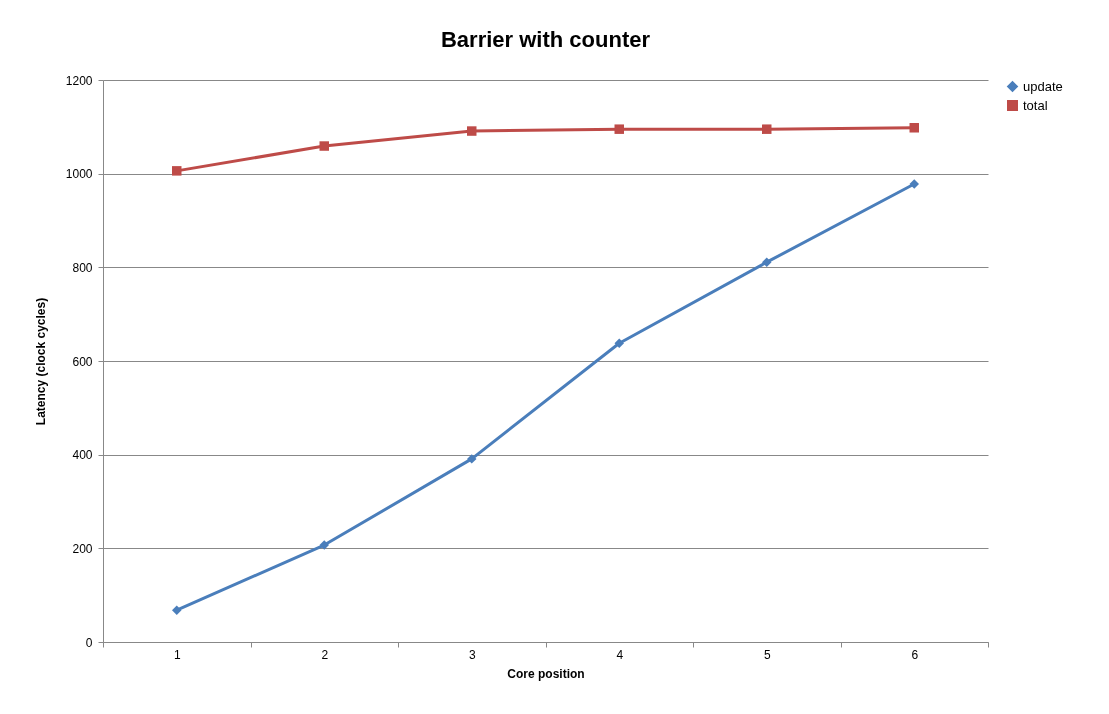 The height and width of the screenshot is (714, 1109). What do you see at coordinates (767, 654) in the screenshot?
I see `x-tick-label: 5` at bounding box center [767, 654].